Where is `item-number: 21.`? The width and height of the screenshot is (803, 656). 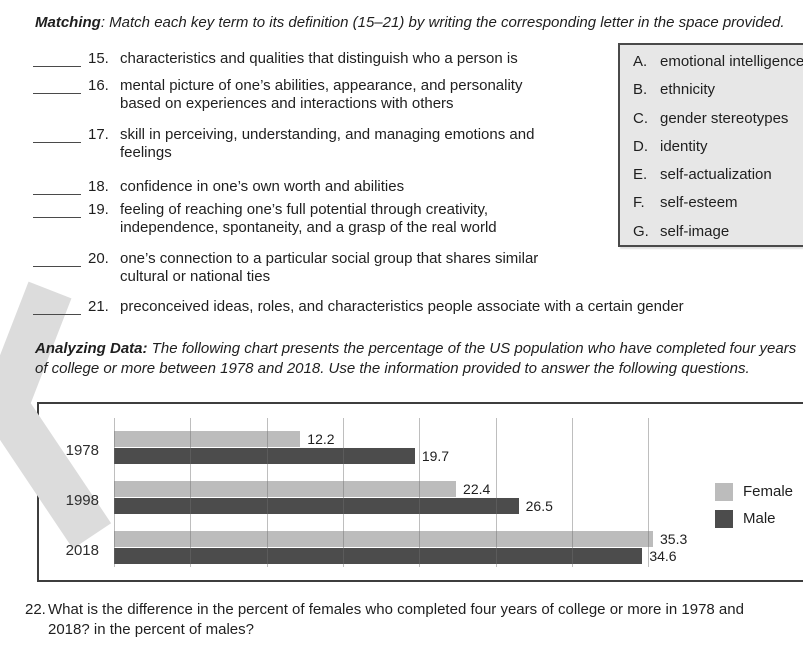 item-number: 21. is located at coordinates (98, 306).